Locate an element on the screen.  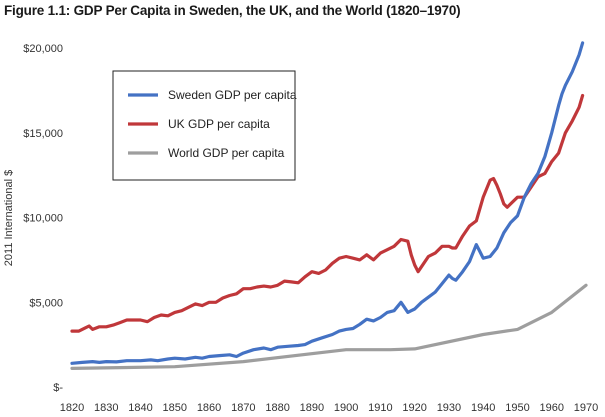
x-tick-label: 1840 is located at coordinates (140, 408).